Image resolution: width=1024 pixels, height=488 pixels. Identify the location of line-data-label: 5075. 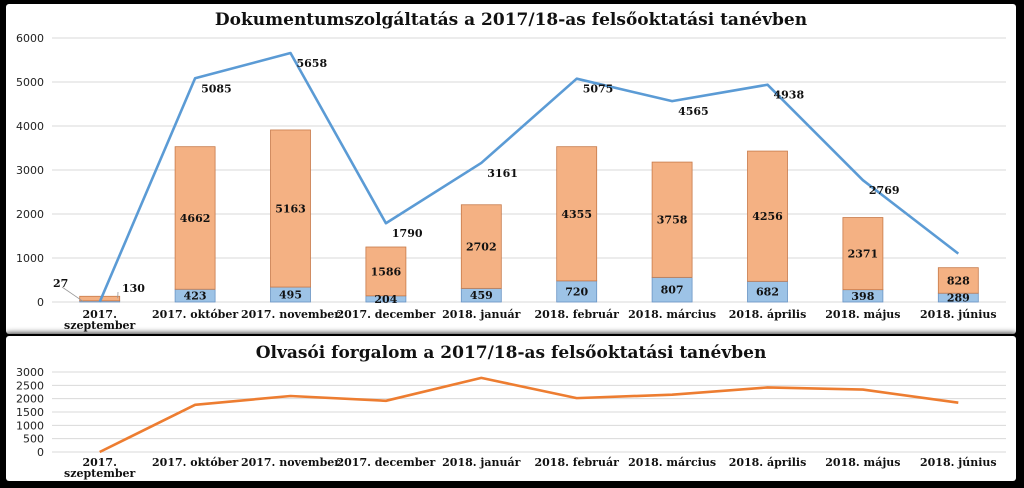
(598, 89).